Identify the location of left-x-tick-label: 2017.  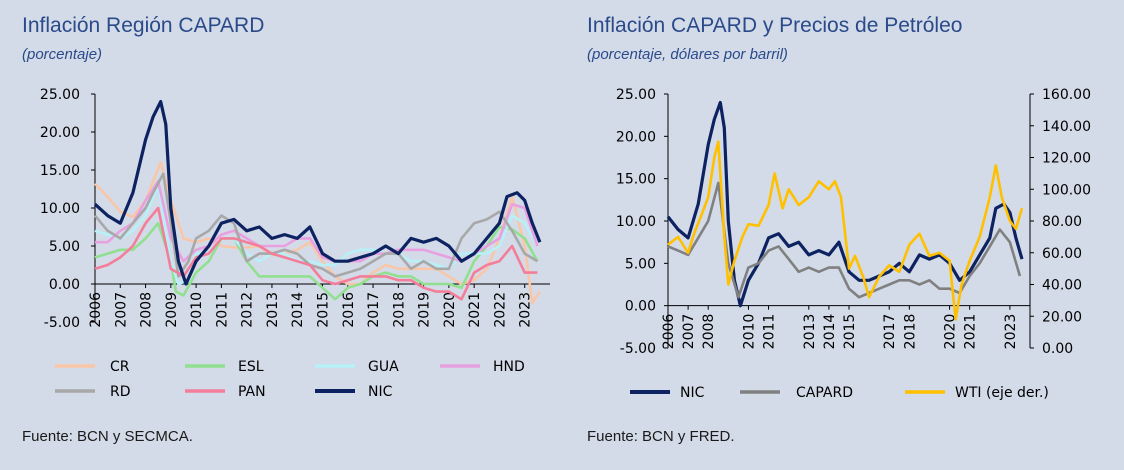
(374, 310).